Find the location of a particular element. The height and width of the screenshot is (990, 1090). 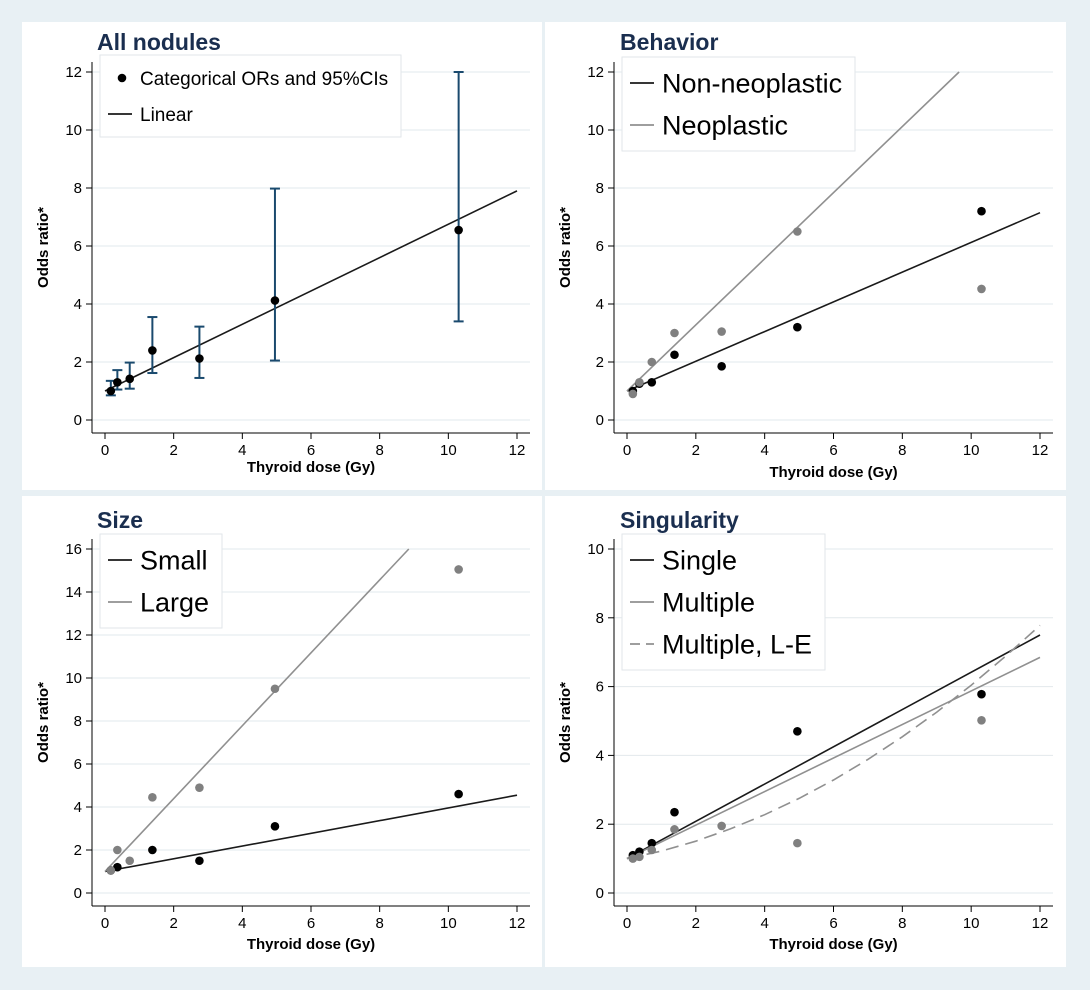

legend: Non-neoplastic Neoplastic is located at coordinates (738, 104).